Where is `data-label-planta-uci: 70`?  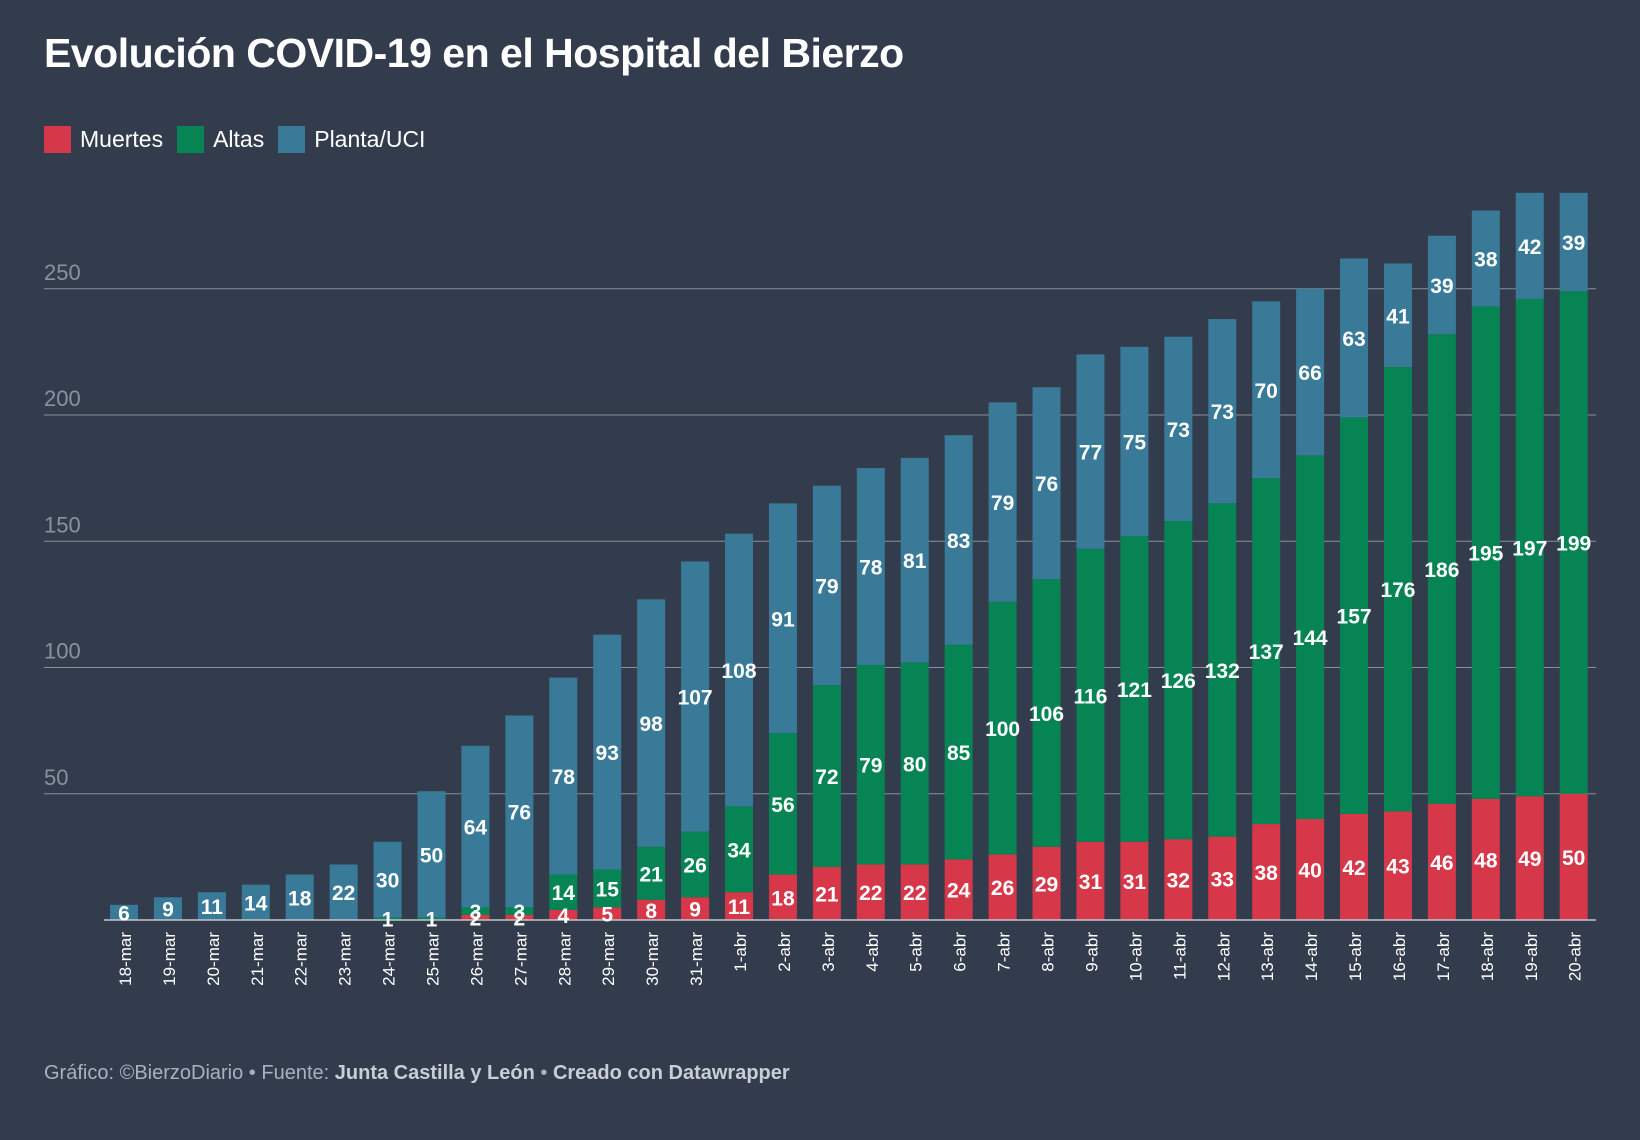 data-label-planta-uci: 70 is located at coordinates (1266, 391).